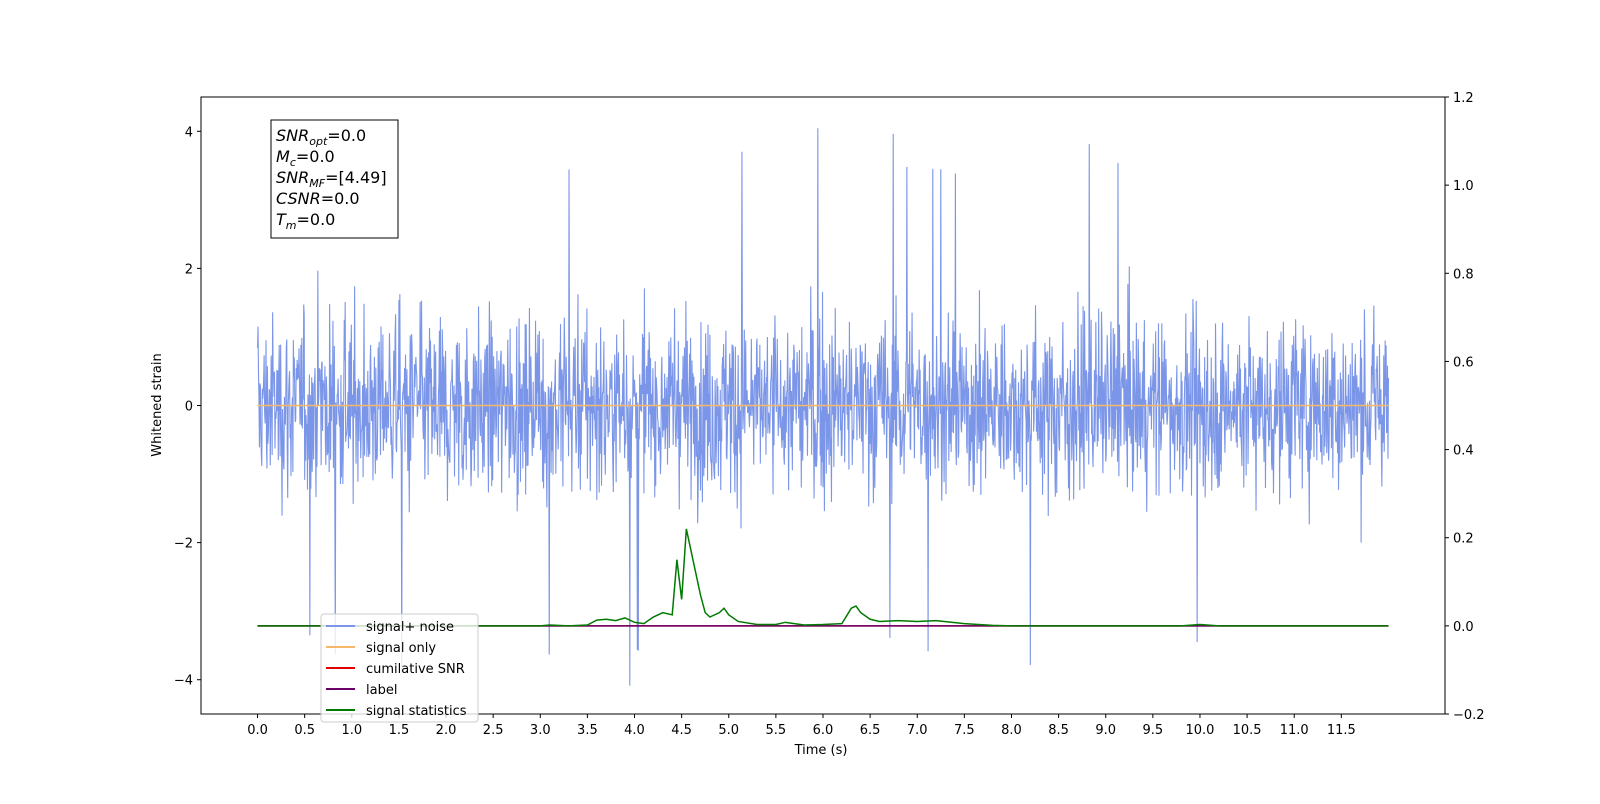  Describe the element at coordinates (1463, 274) in the screenshot. I see `y-right-tick-label: 0.8` at that location.